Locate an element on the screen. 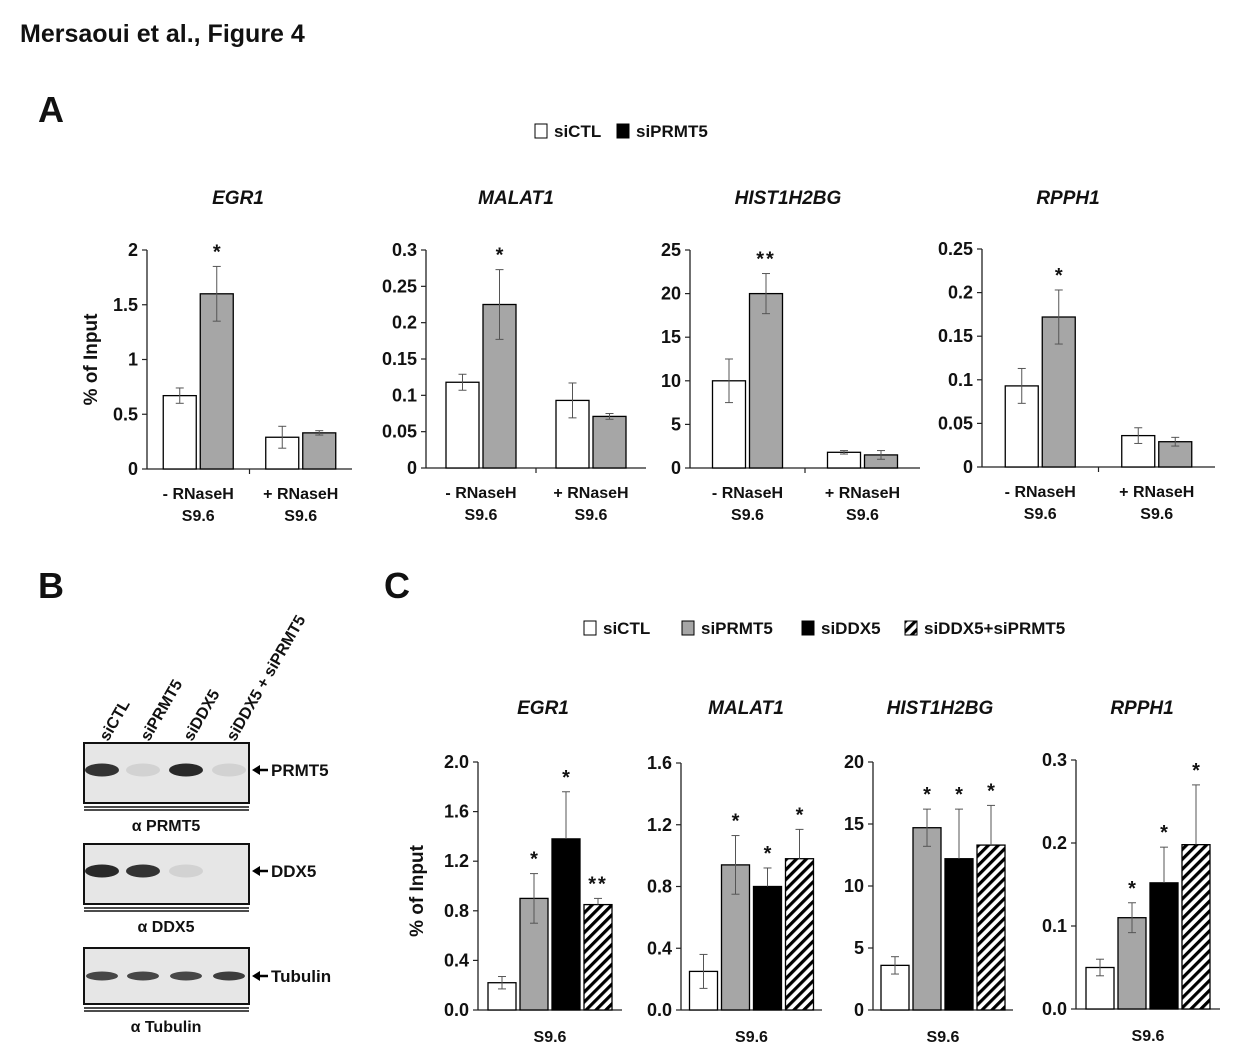 The width and height of the screenshot is (1240, 1063). x-tick-label: + RNaseH is located at coordinates (590, 493).